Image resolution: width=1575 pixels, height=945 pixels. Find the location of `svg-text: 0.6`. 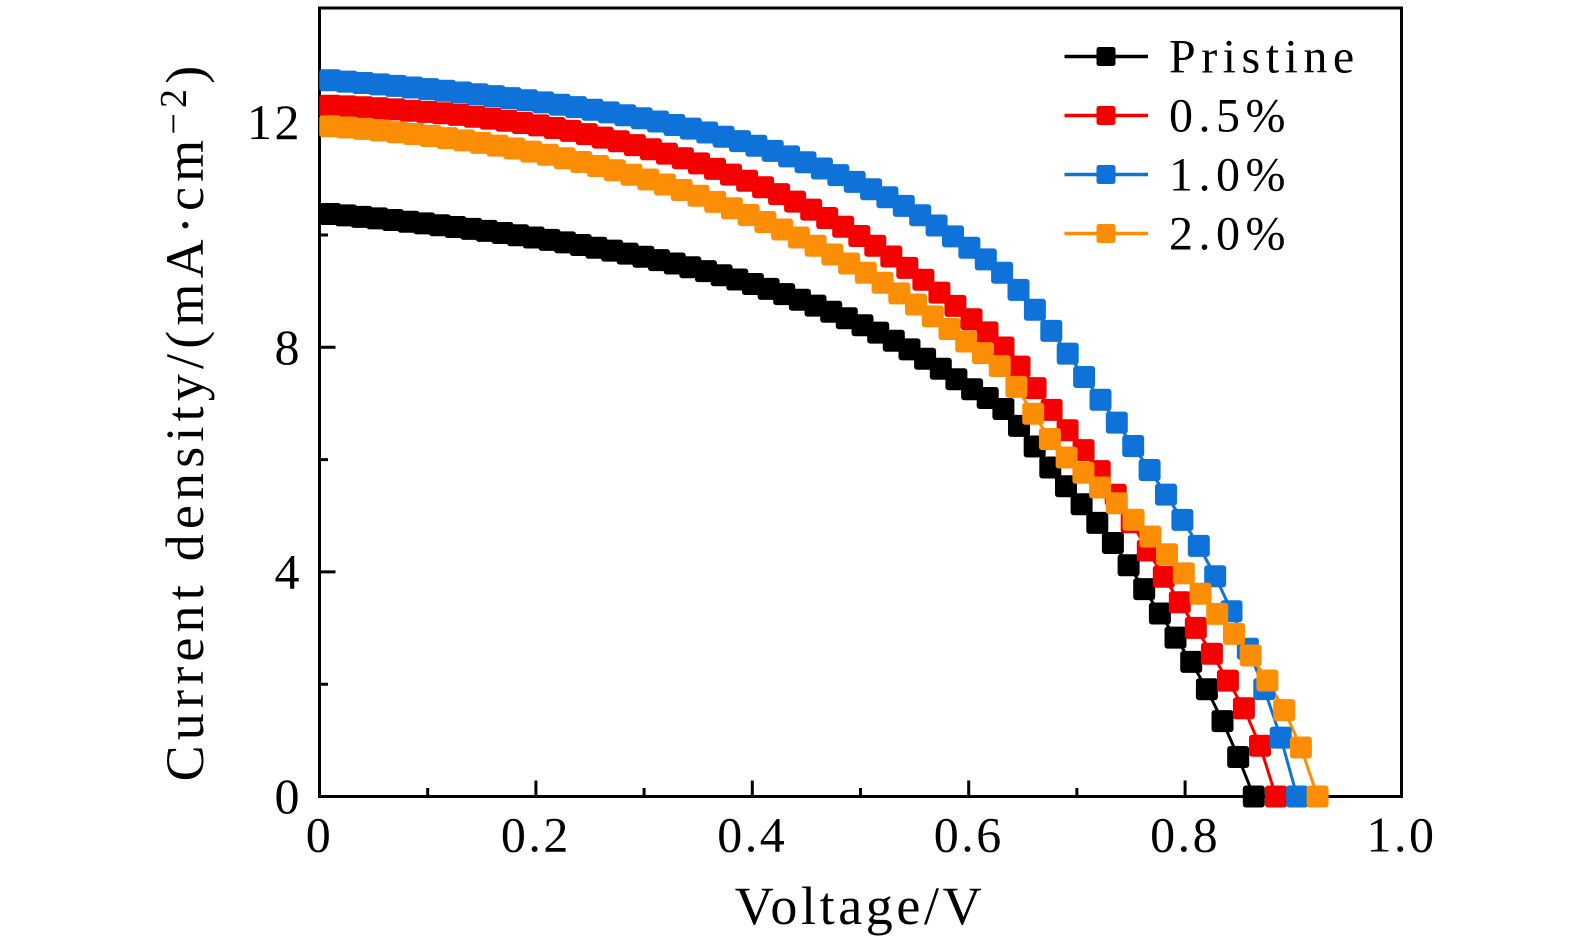

svg-text: 0.6 is located at coordinates (969, 835).